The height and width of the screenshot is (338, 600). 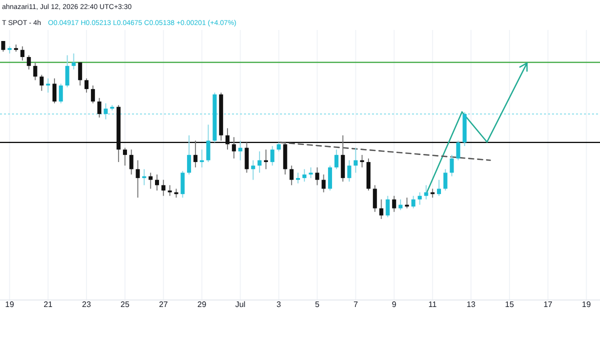 What do you see at coordinates (433, 304) in the screenshot?
I see `x-tick-label: 11` at bounding box center [433, 304].